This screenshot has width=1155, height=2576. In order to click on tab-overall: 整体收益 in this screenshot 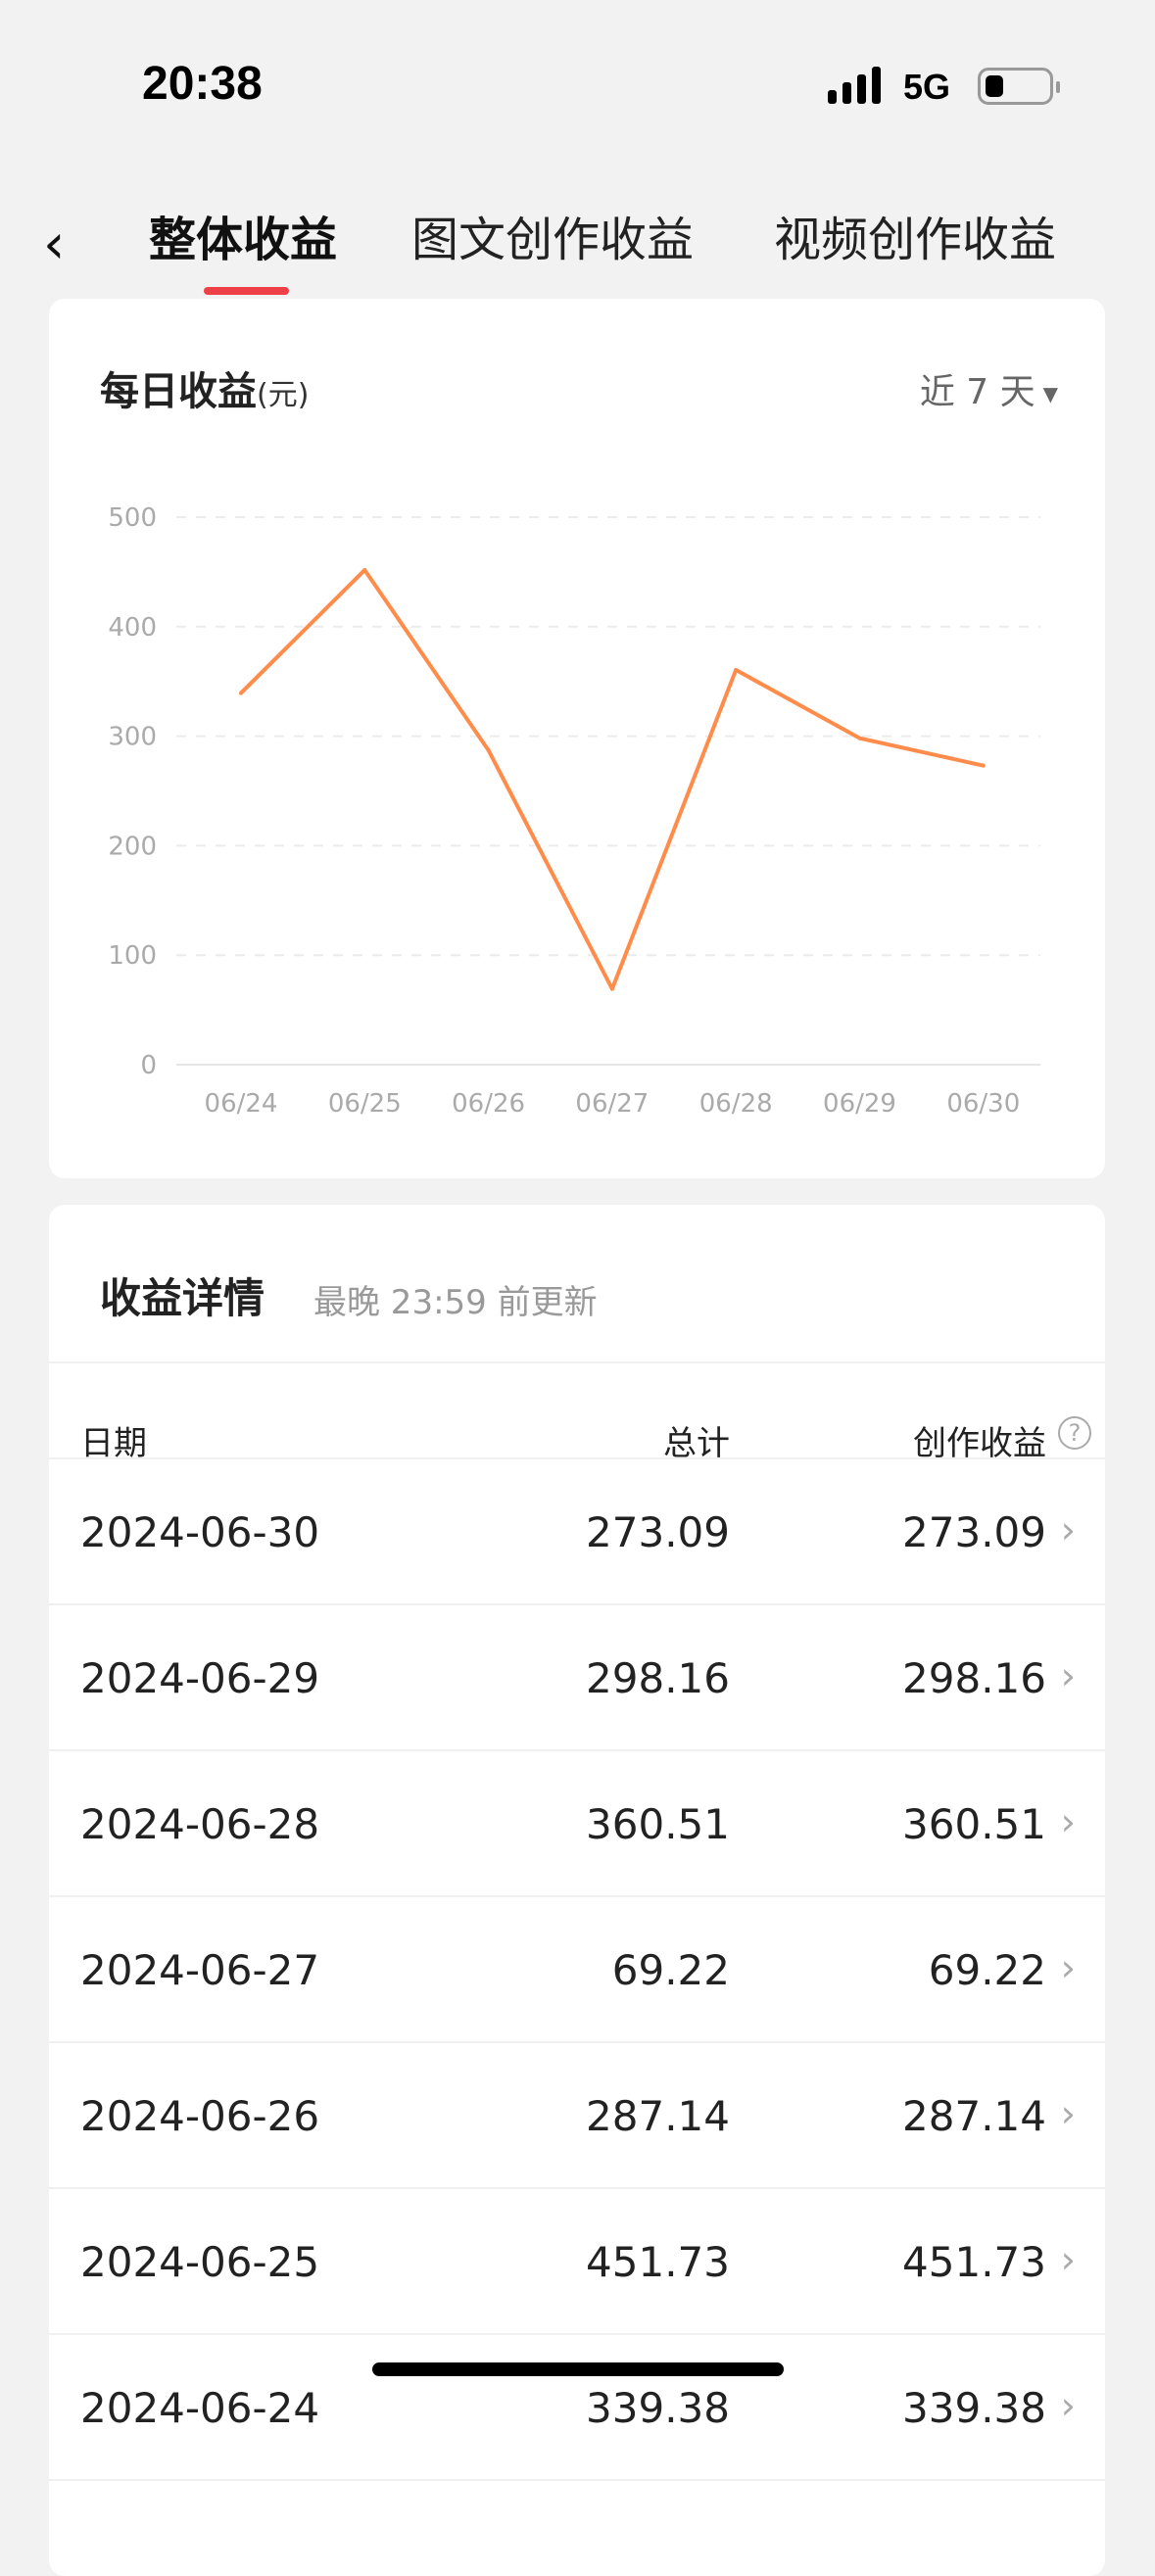, I will do `click(244, 240)`.